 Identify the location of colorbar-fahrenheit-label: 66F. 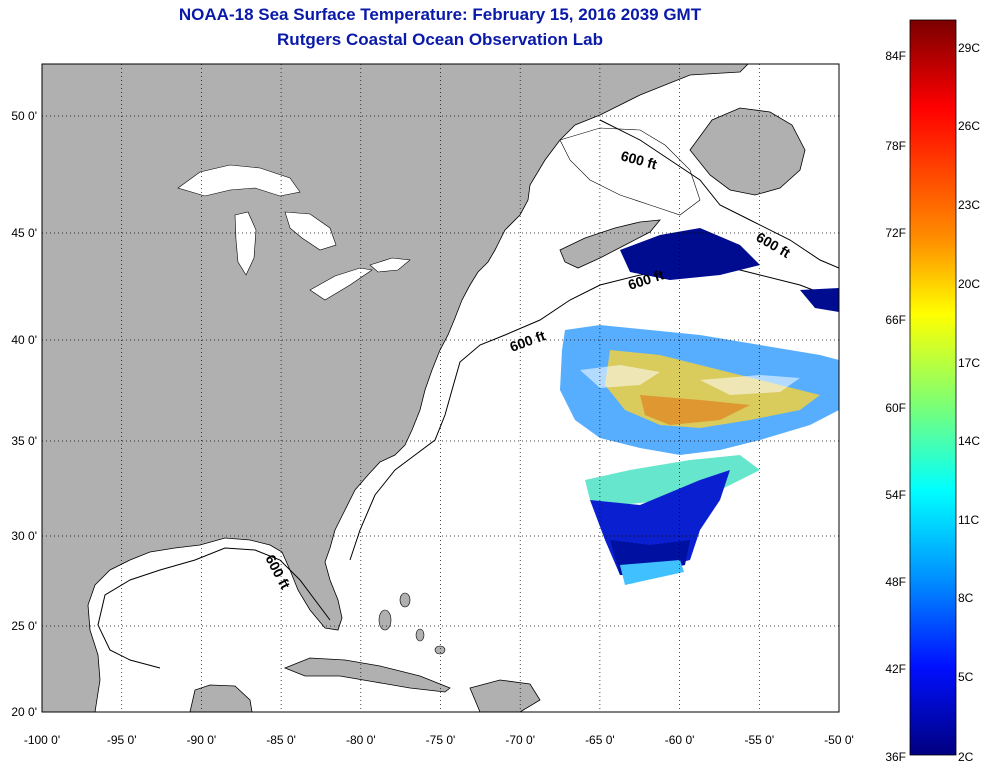
(895, 320).